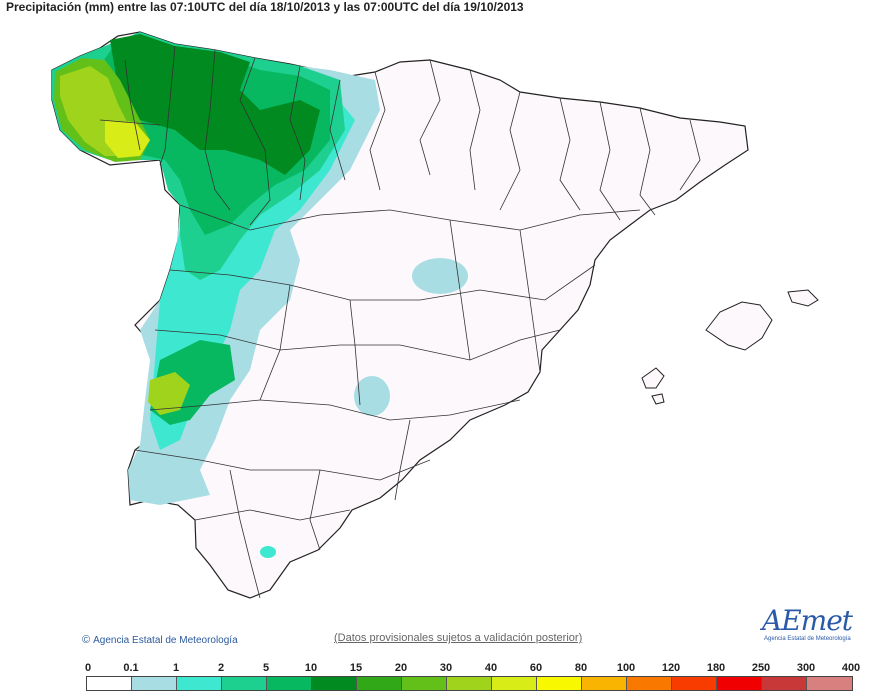  Describe the element at coordinates (807, 639) in the screenshot. I see `aemet-logo-subtitle: Agencia Estatal de Meteorología` at that location.